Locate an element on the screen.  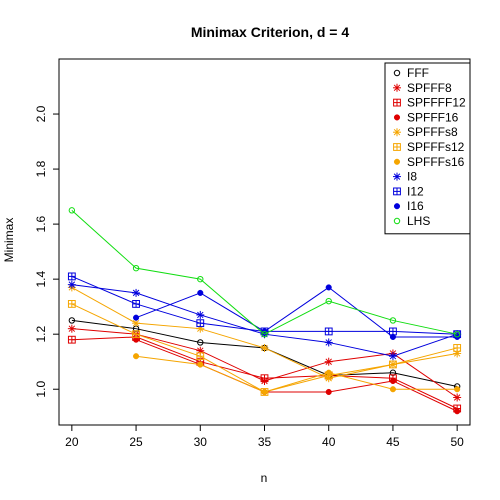
x-tick-label: 40 is located at coordinates (329, 442).